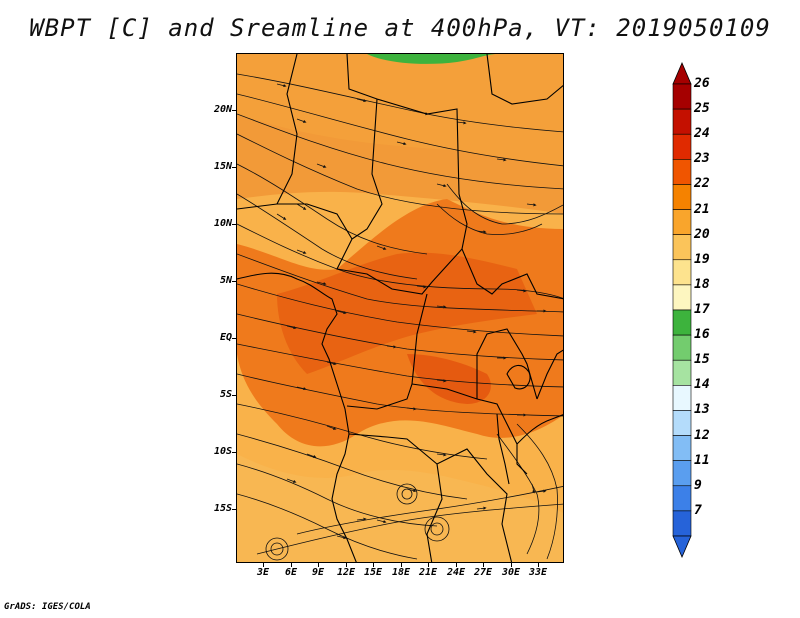 The width and height of the screenshot is (800, 618). I want to click on colorbar-label: 26, so click(702, 83).